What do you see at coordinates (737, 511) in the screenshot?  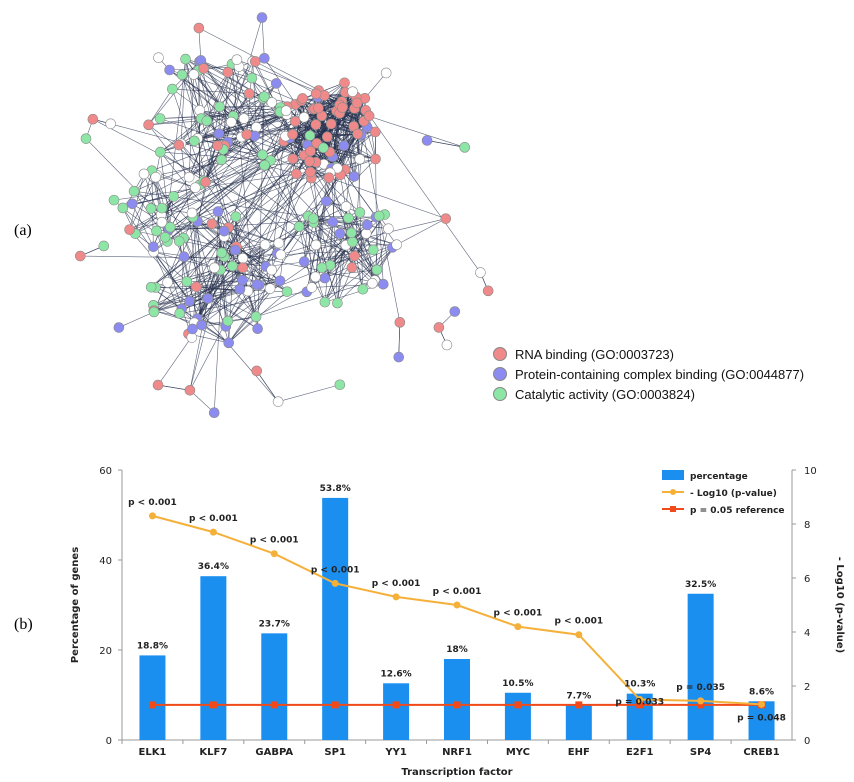 I see `legend-label: p = 0.05 reference` at bounding box center [737, 511].